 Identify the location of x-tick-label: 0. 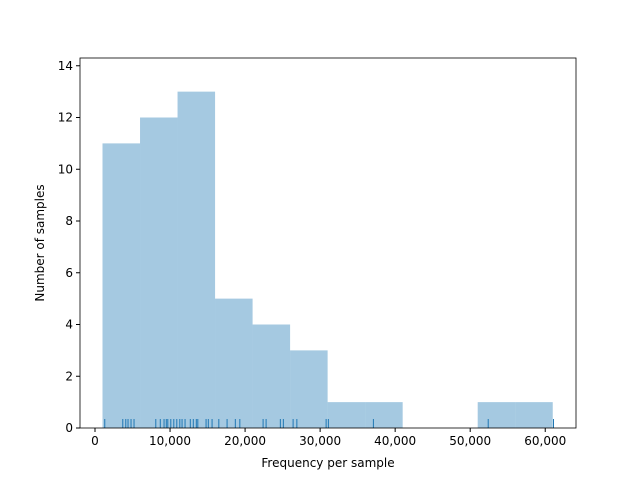
(95, 441).